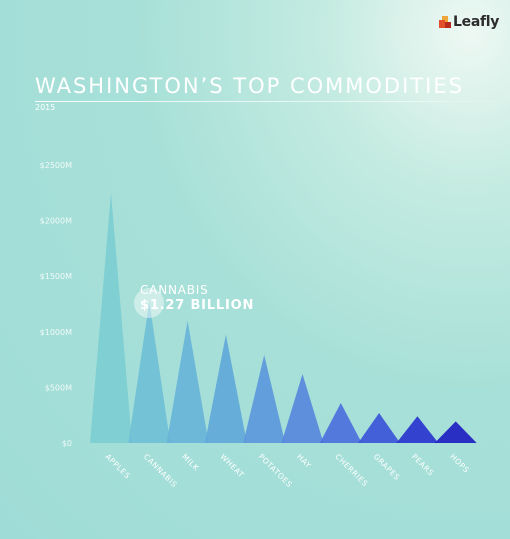 This screenshot has width=510, height=539. I want to click on x-tick-label: WHEAT, so click(232, 466).